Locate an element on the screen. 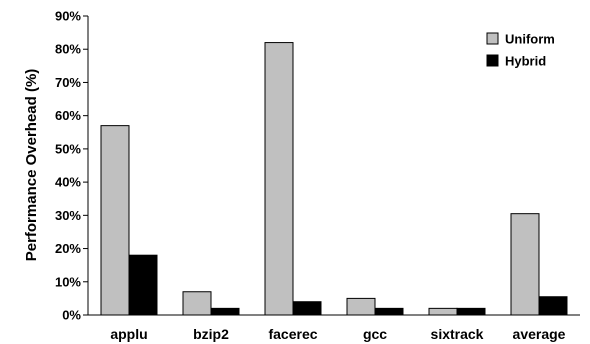  bar-uniform-average is located at coordinates (525, 264).